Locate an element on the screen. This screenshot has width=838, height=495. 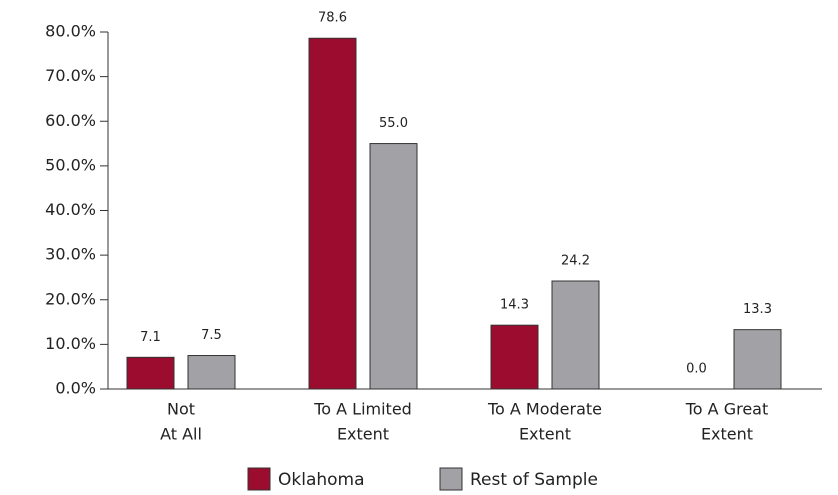
x-tick-label: To A Great is located at coordinates (727, 409).